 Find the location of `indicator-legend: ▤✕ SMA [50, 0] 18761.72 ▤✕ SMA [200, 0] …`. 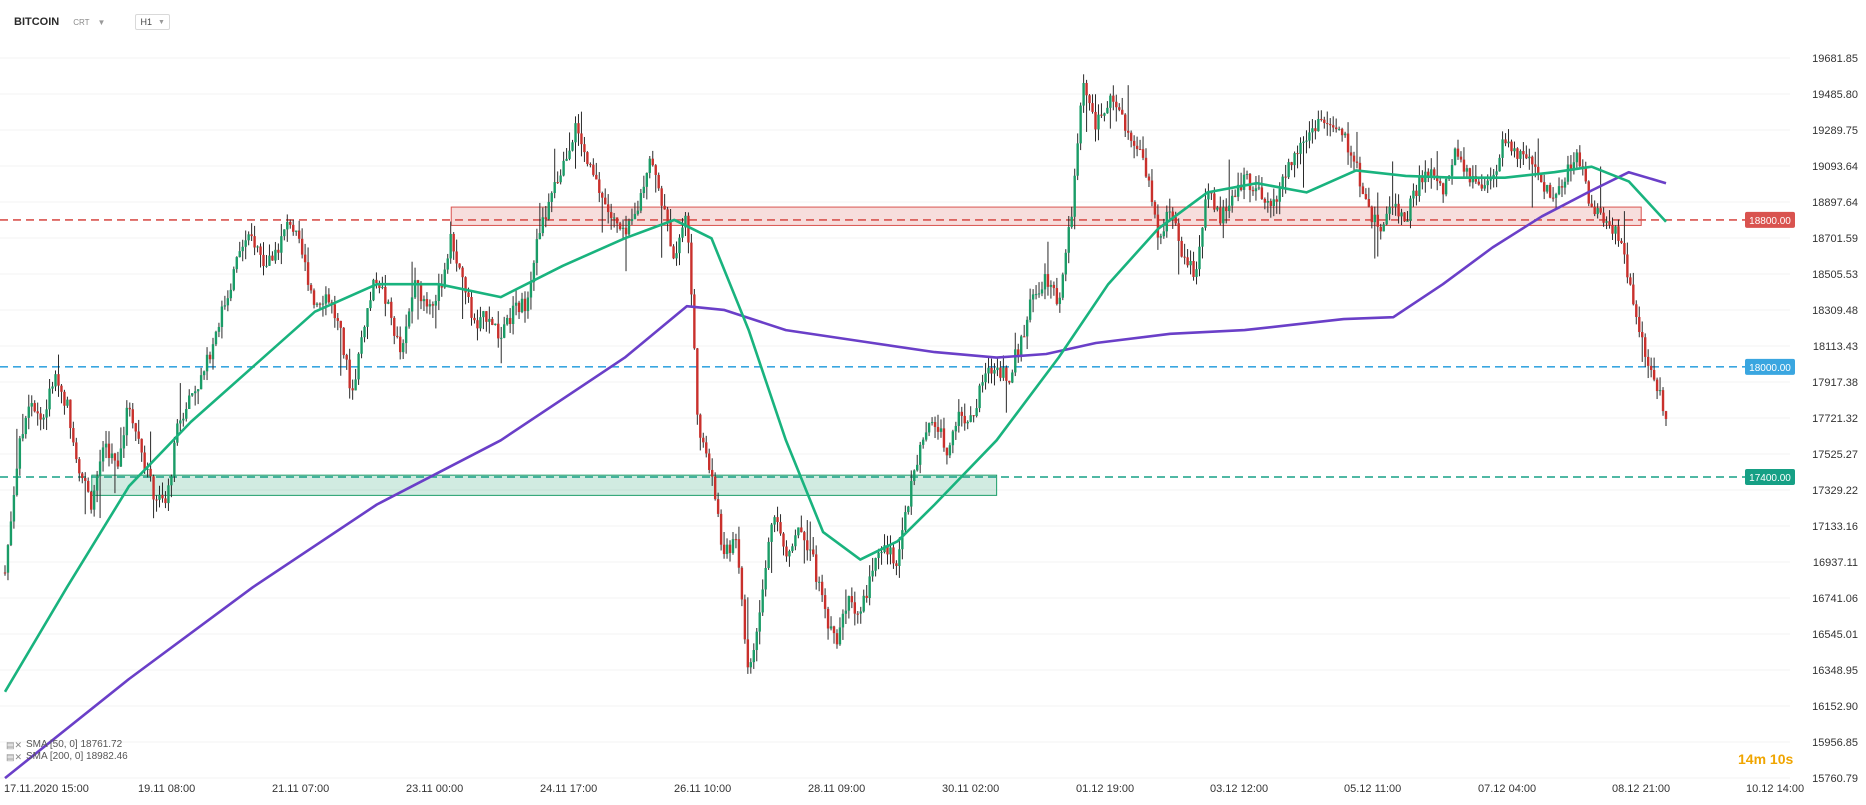

indicator-legend: ▤✕ SMA [50, 0] 18761.72 ▤✕ SMA [200, 0] … is located at coordinates (67, 751).